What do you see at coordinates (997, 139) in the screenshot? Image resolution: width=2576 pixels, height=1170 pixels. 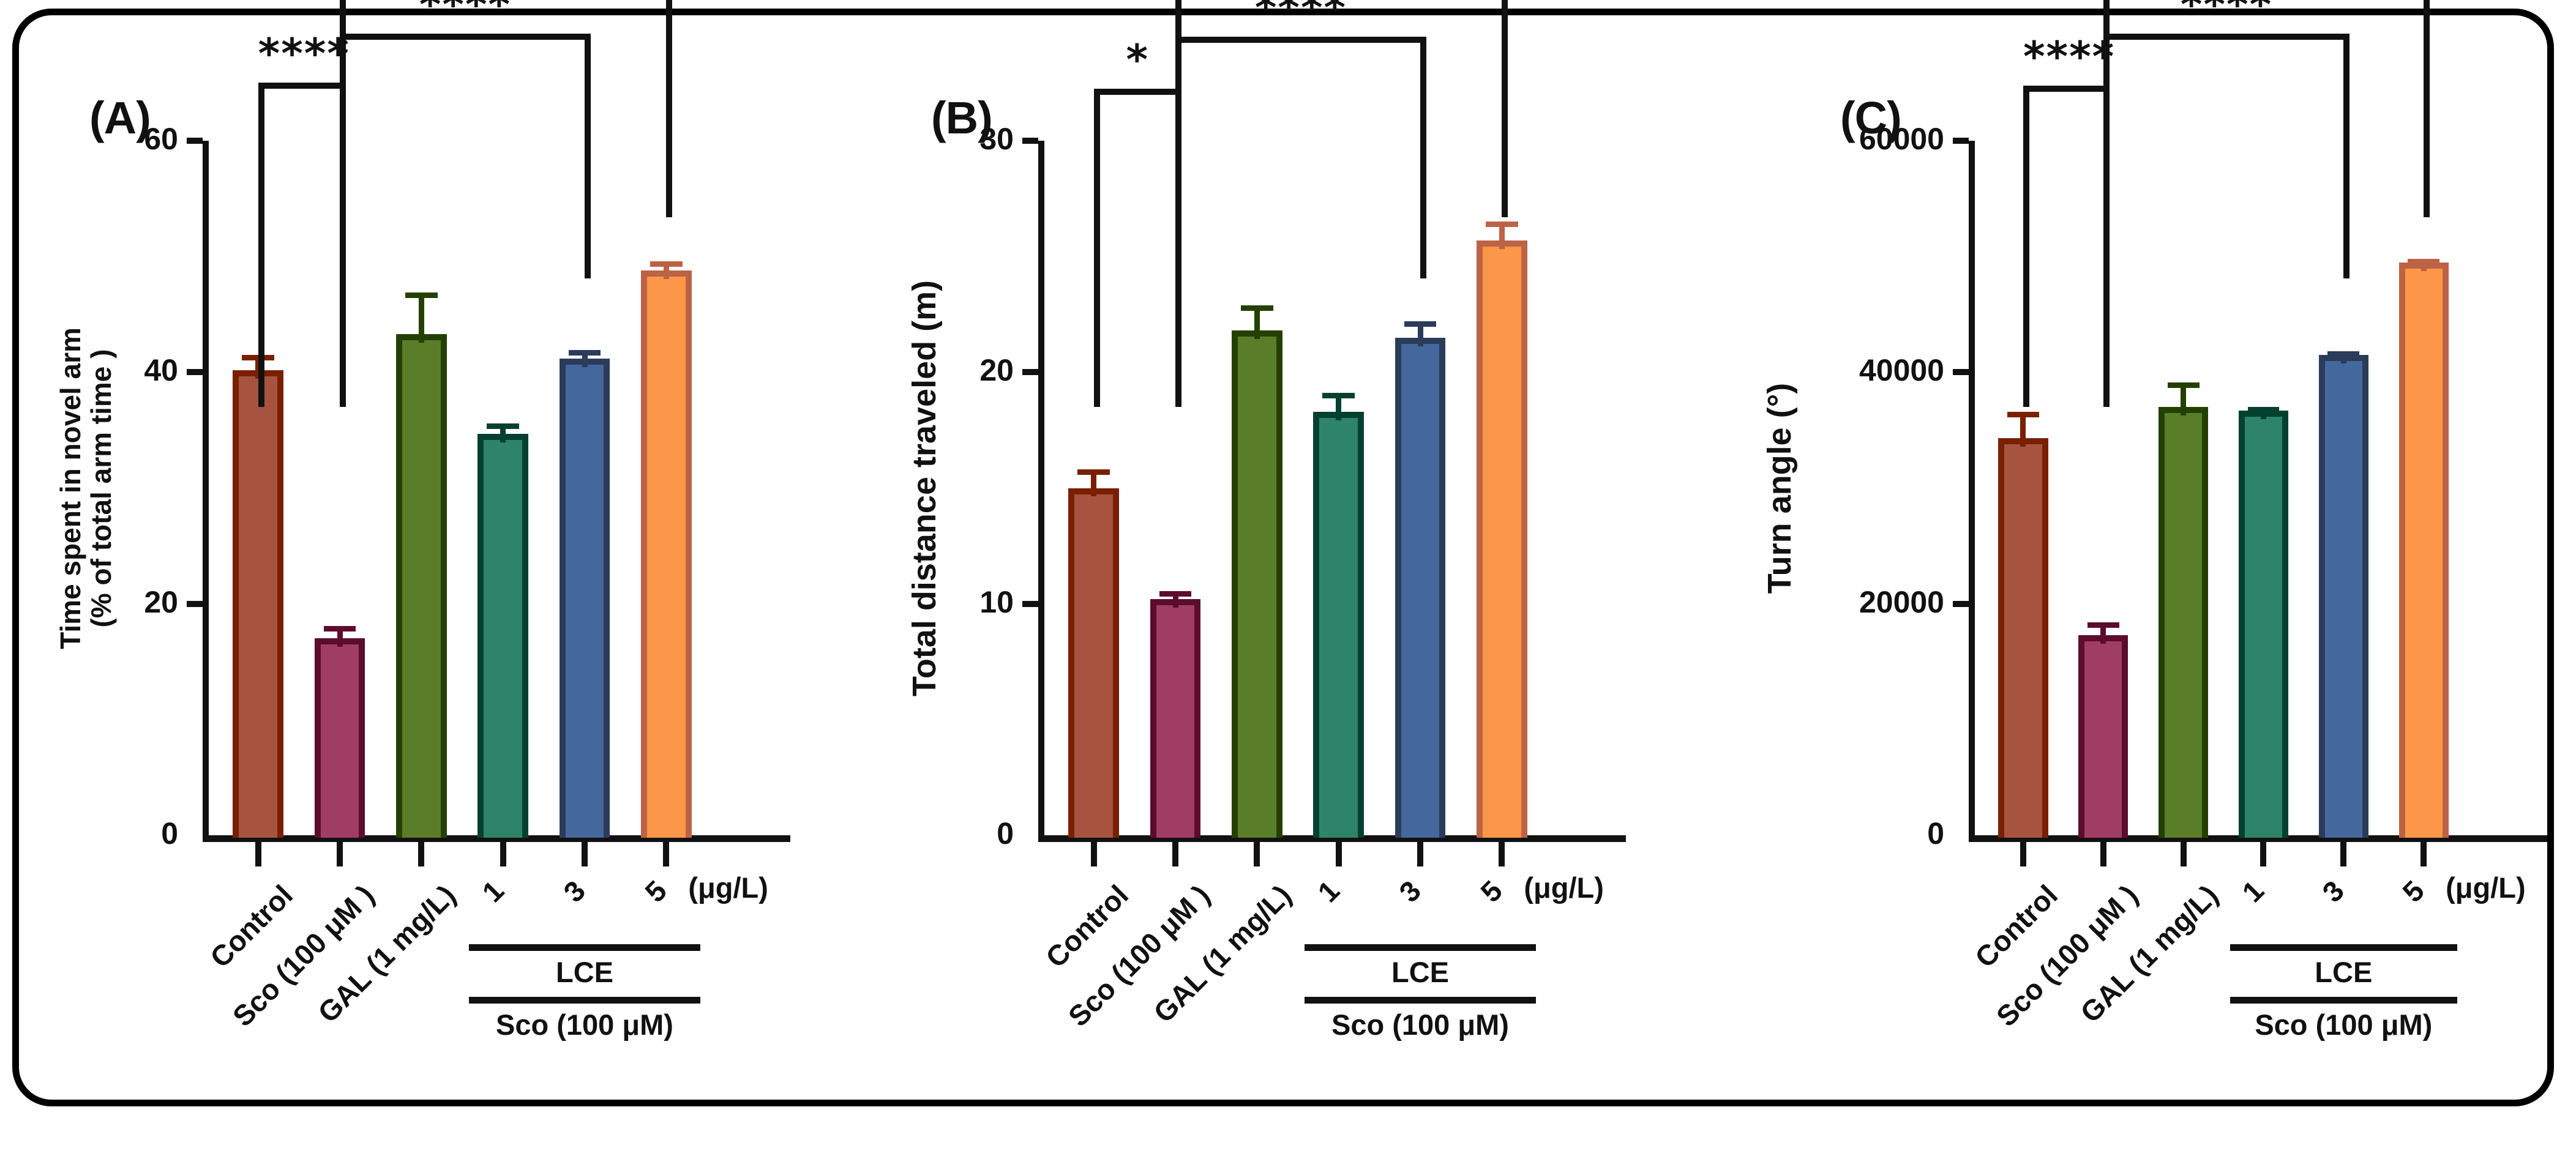 I see `y-tick-label: 30` at bounding box center [997, 139].